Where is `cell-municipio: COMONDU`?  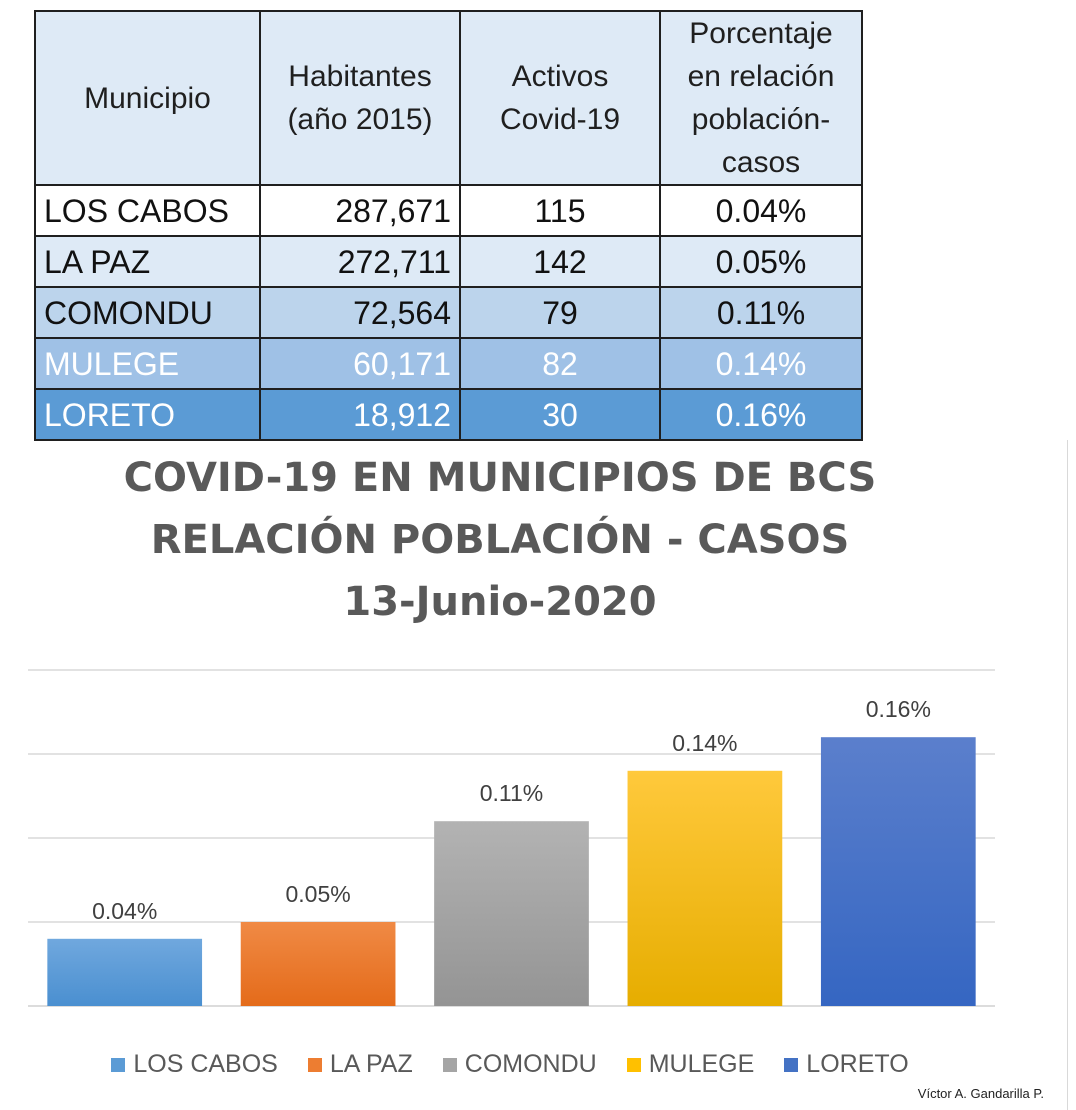
cell-municipio: COMONDU is located at coordinates (147, 312).